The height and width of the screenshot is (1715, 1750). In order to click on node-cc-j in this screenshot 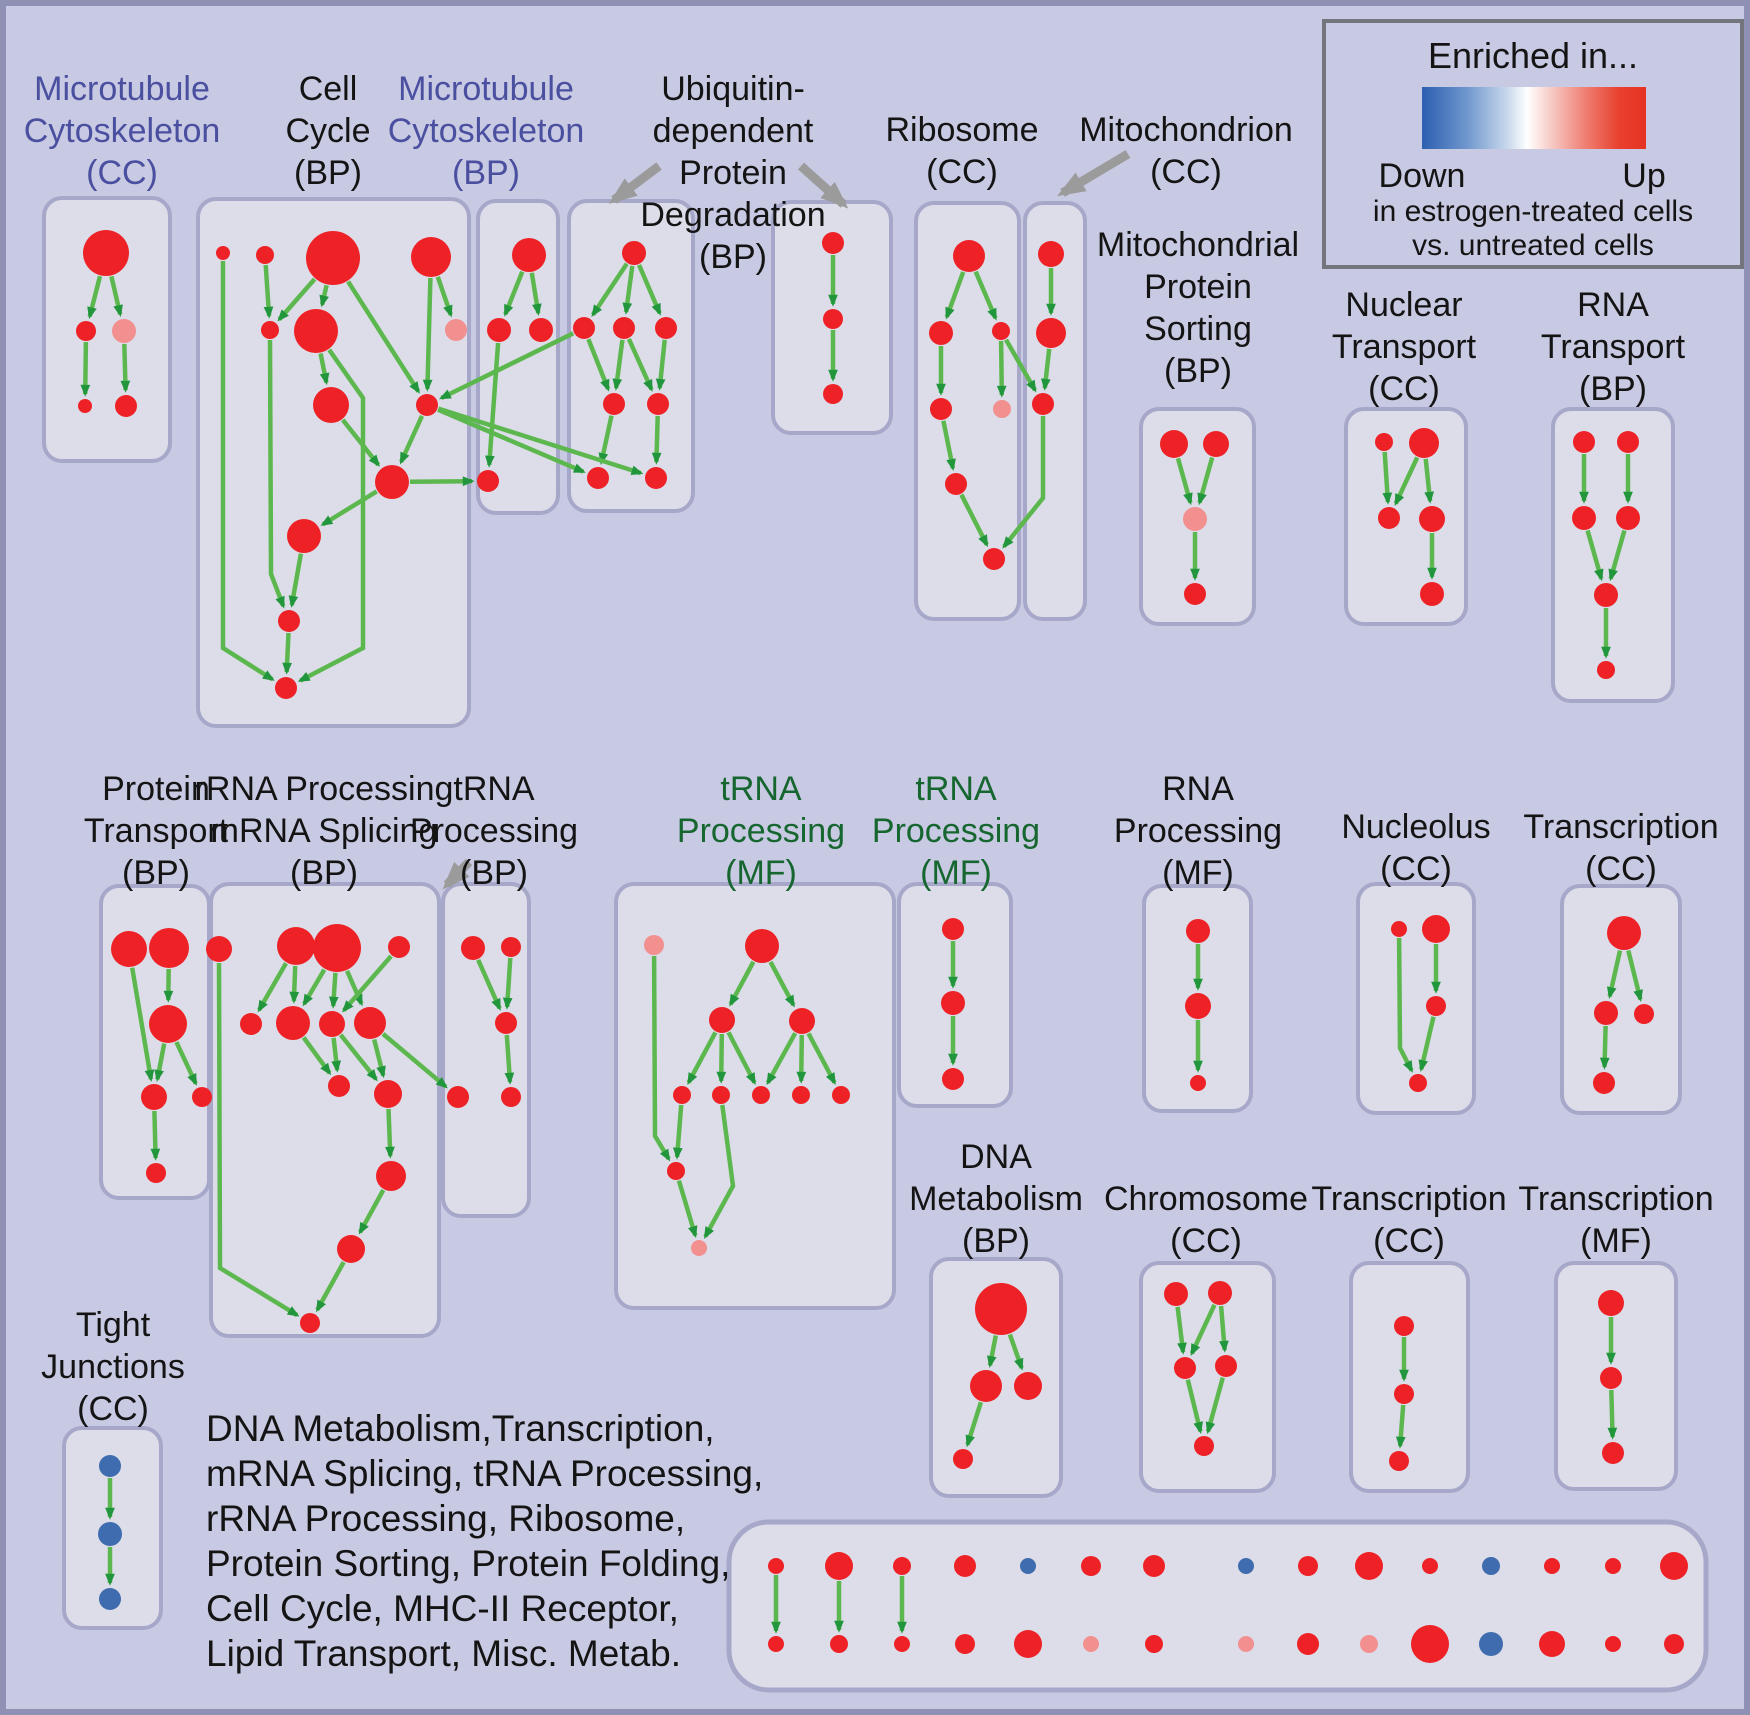, I will do `click(392, 482)`.